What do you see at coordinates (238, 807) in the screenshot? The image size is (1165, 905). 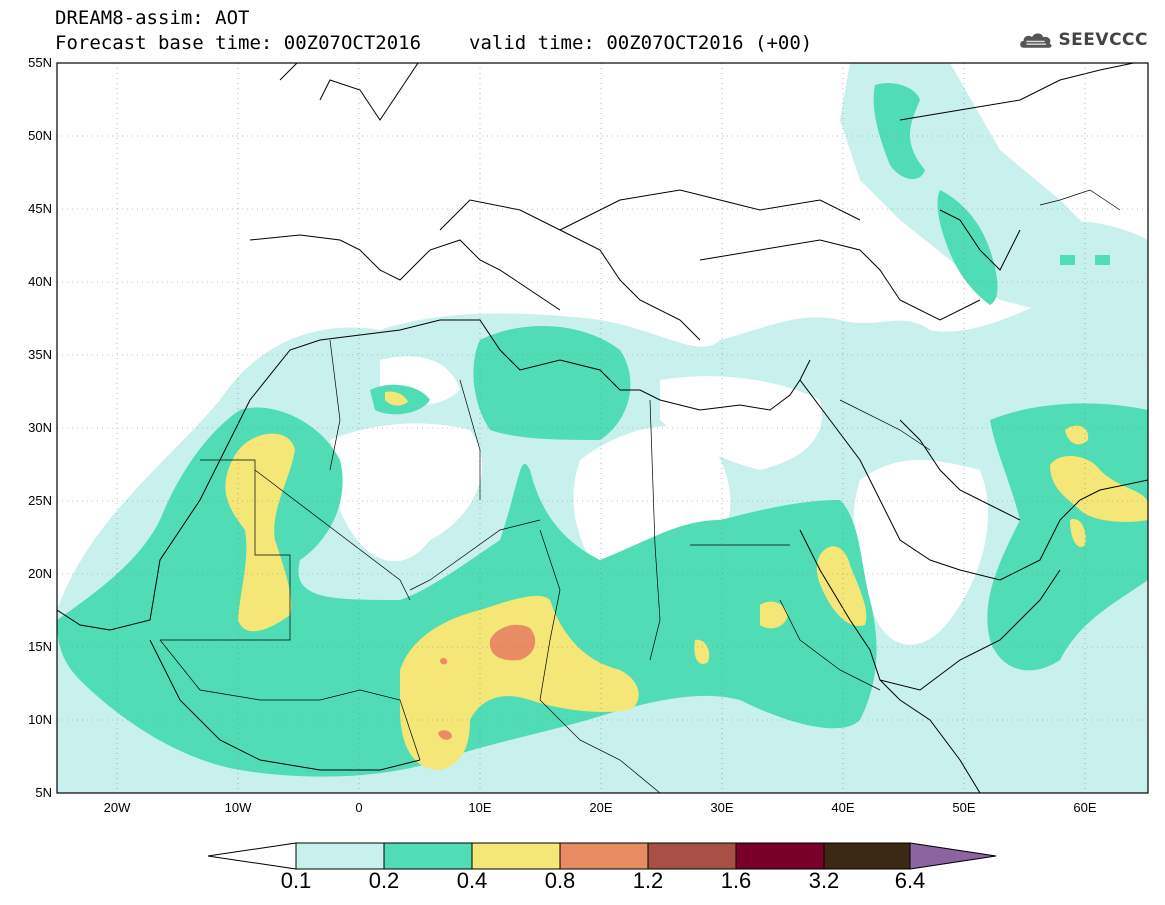 I see `lon-label: 10W` at bounding box center [238, 807].